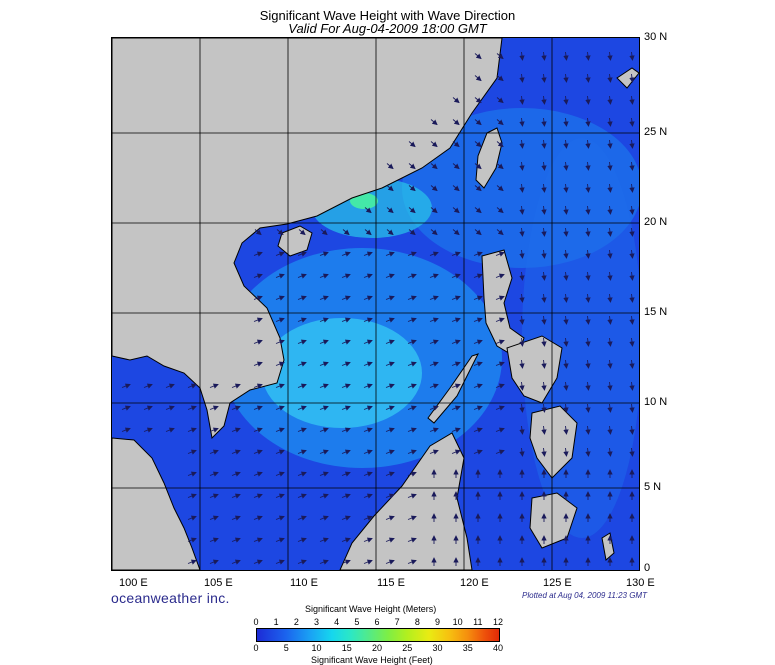 This screenshot has width=775, height=665. What do you see at coordinates (656, 222) in the screenshot?
I see `lat-label-20n: 20 N` at bounding box center [656, 222].